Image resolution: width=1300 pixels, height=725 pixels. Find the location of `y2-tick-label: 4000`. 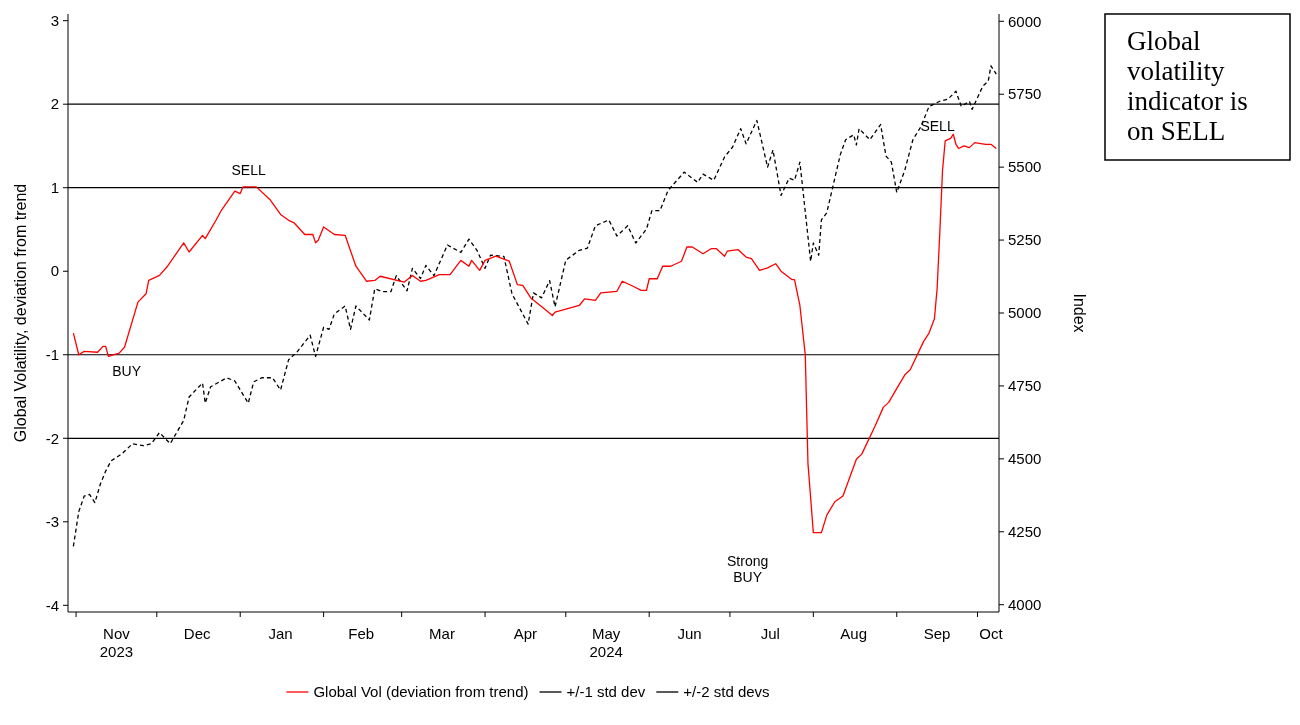

y2-tick-label: 4000 is located at coordinates (1025, 604).